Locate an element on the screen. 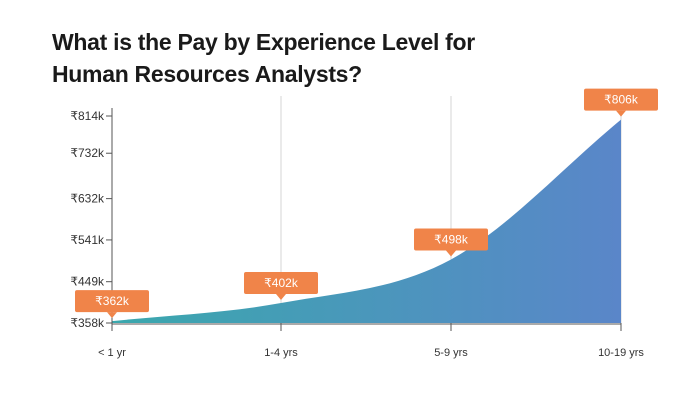  y-tick-label-2: ₹541k is located at coordinates (87, 240).